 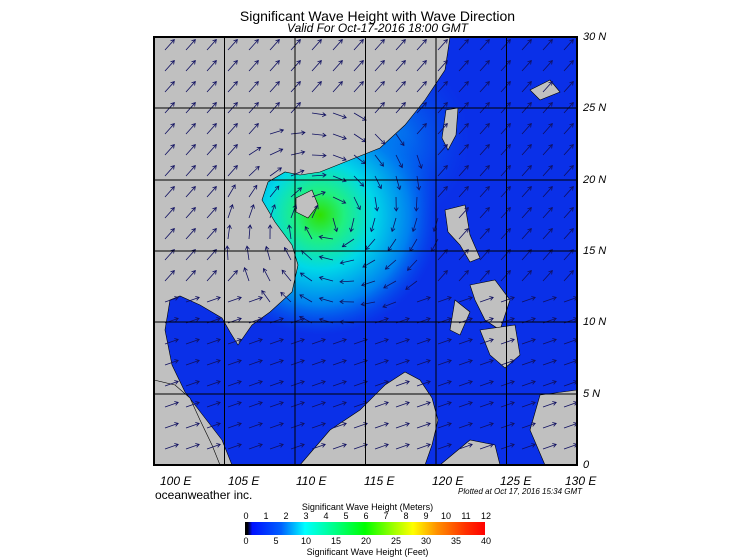 I want to click on meter-tick: 8, so click(x=406, y=516).